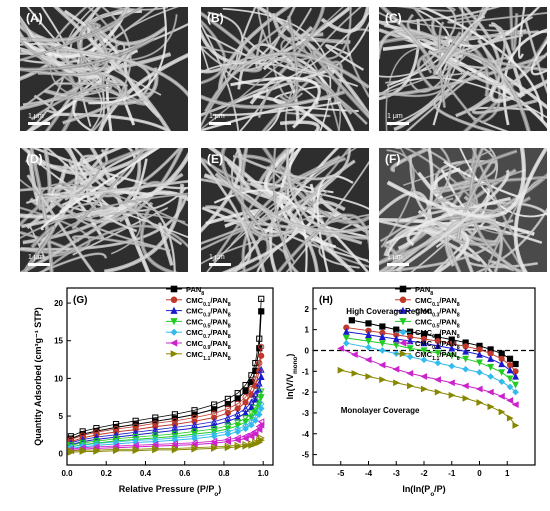  I want to click on x-tick-label: 1.0, so click(264, 473).